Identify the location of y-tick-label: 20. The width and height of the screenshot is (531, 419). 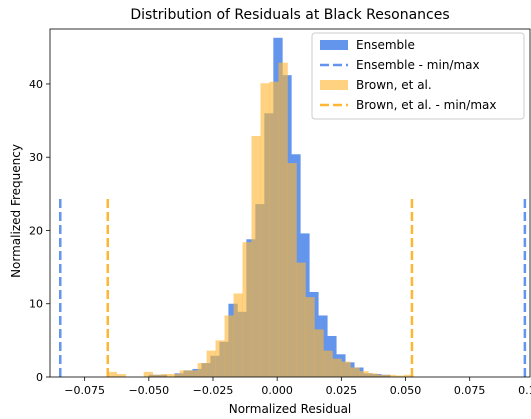
(36, 230).